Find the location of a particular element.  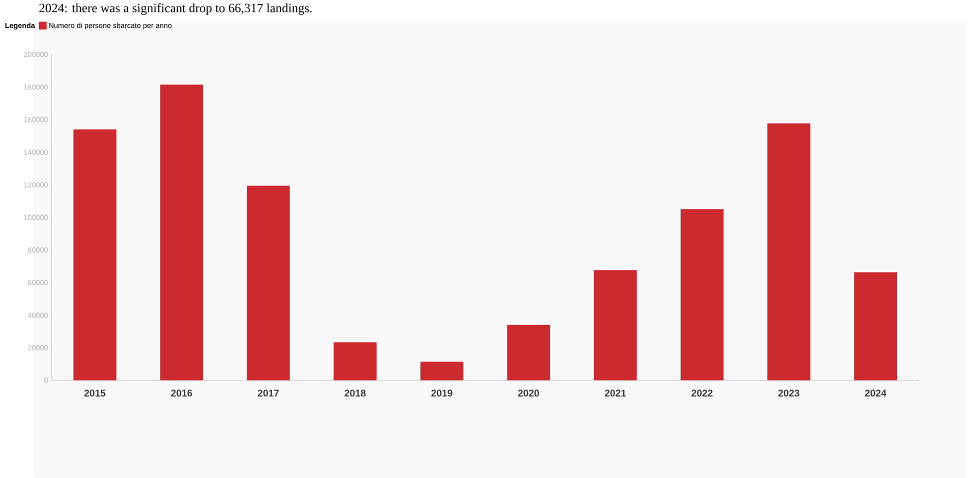

x-tick-label: 2021 is located at coordinates (615, 393).